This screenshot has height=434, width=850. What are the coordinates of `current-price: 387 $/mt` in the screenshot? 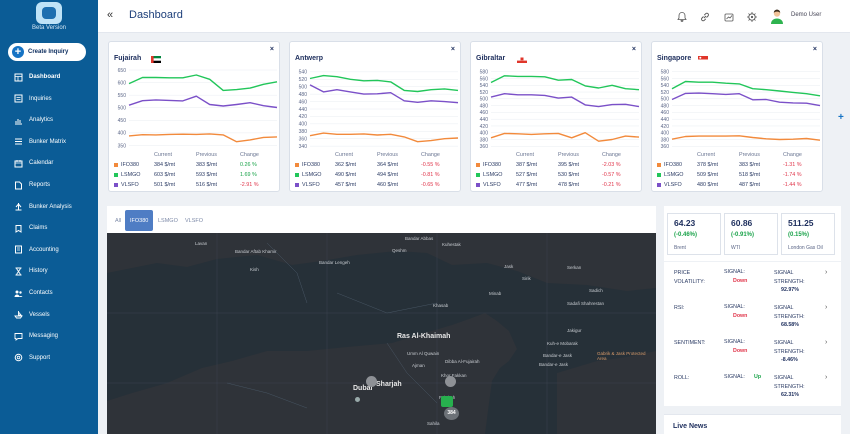 It's located at (526, 165).